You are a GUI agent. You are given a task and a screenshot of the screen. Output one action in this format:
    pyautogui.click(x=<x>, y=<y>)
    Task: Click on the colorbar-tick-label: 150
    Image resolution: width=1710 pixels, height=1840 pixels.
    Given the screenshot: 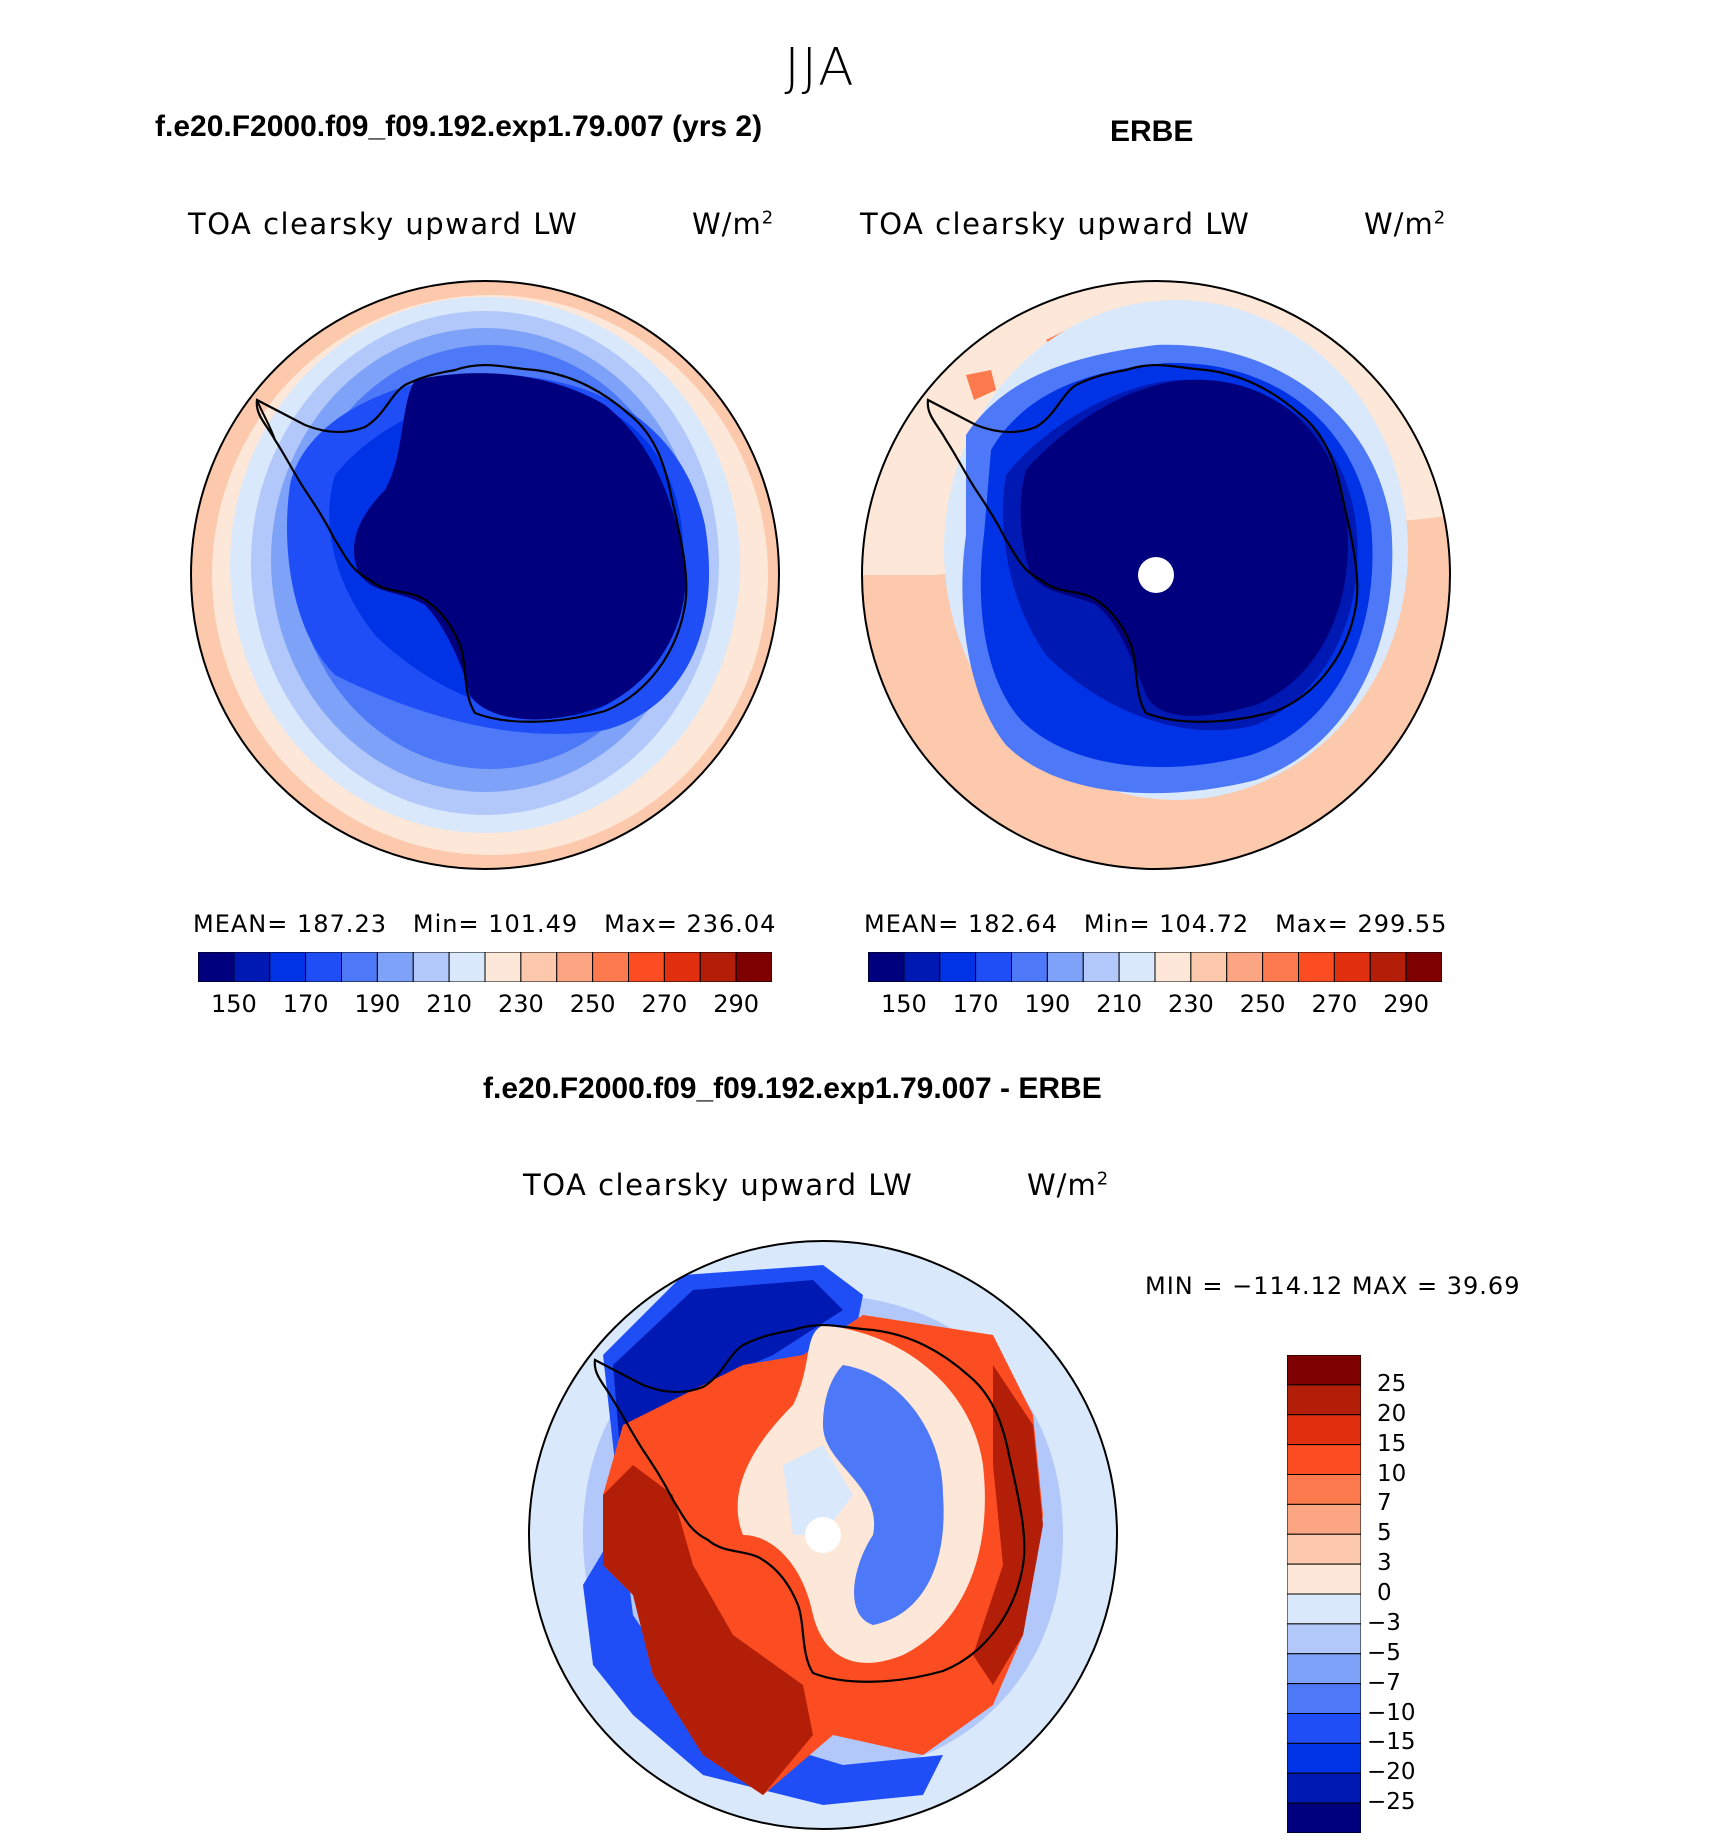 What is the action you would take?
    pyautogui.click(x=233, y=1004)
    